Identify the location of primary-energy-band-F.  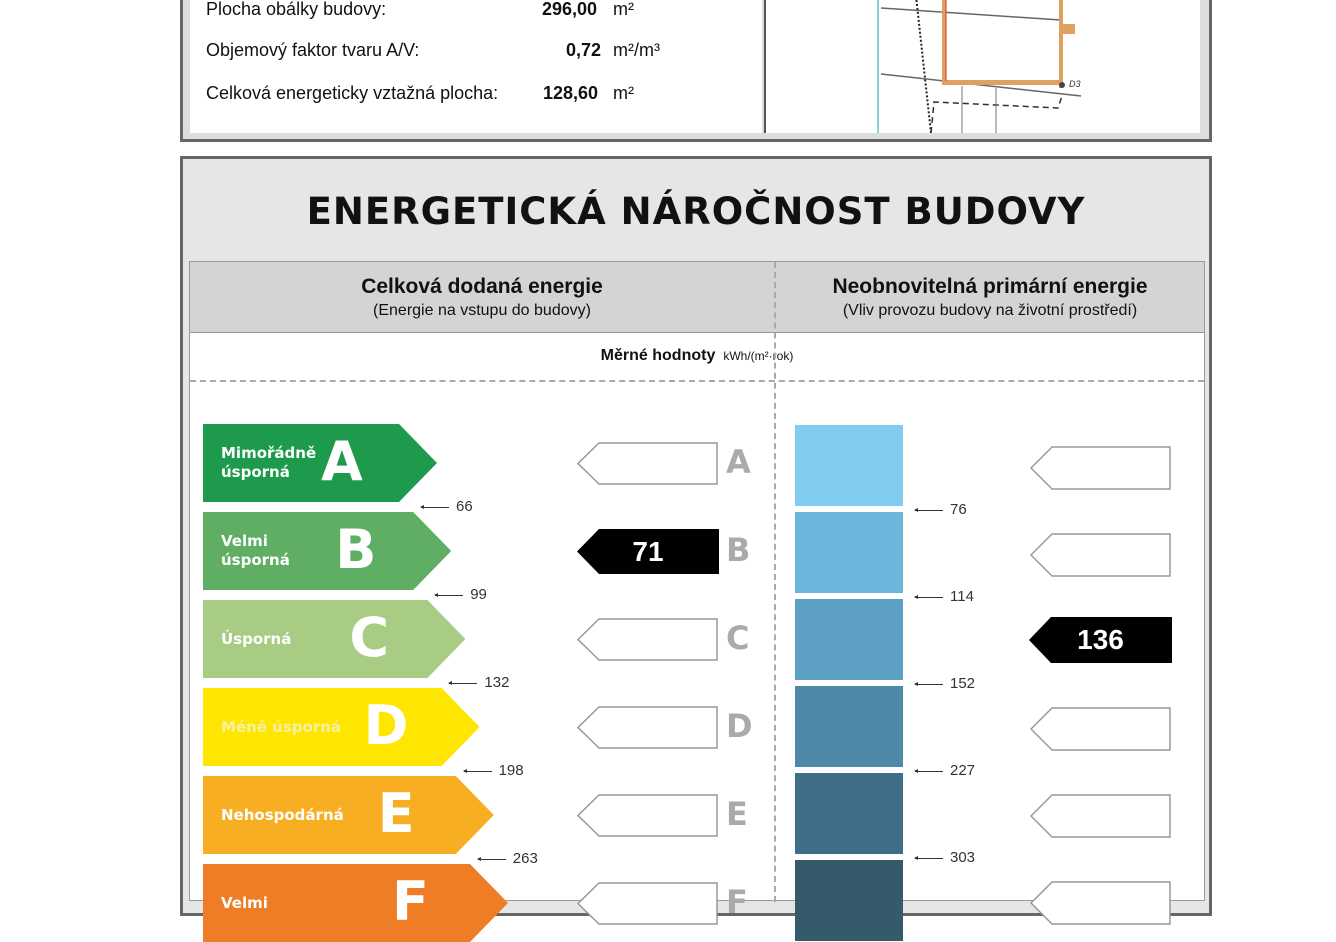
(849, 900).